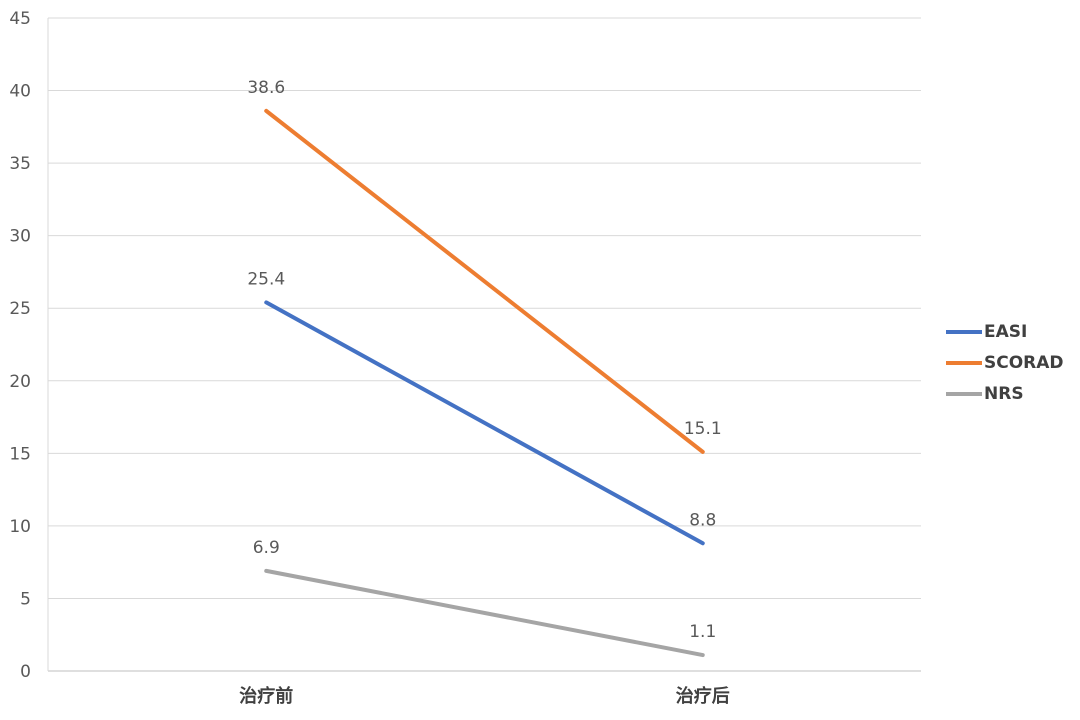  Describe the element at coordinates (266, 88) in the screenshot. I see `data-label-scorad: 38.6` at that location.